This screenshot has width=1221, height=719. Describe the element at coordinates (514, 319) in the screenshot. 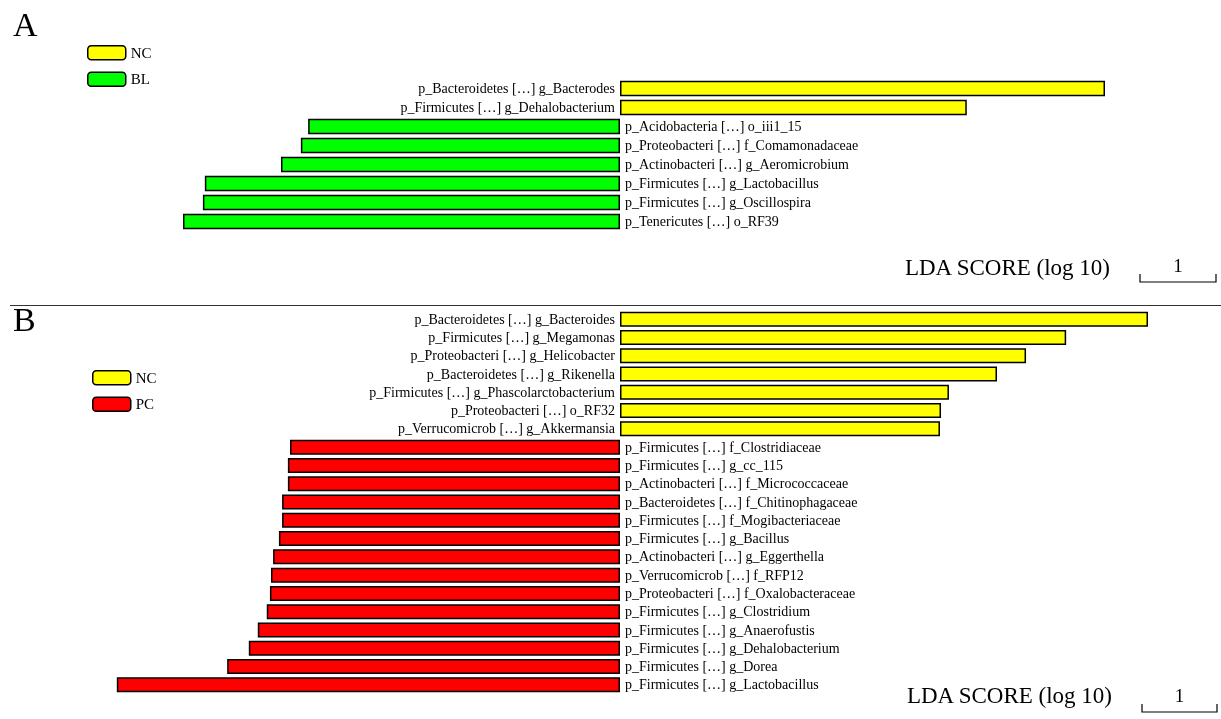

I see `y-tick-label: p_Bacteroidetes […] g_Bacteroides` at that location.